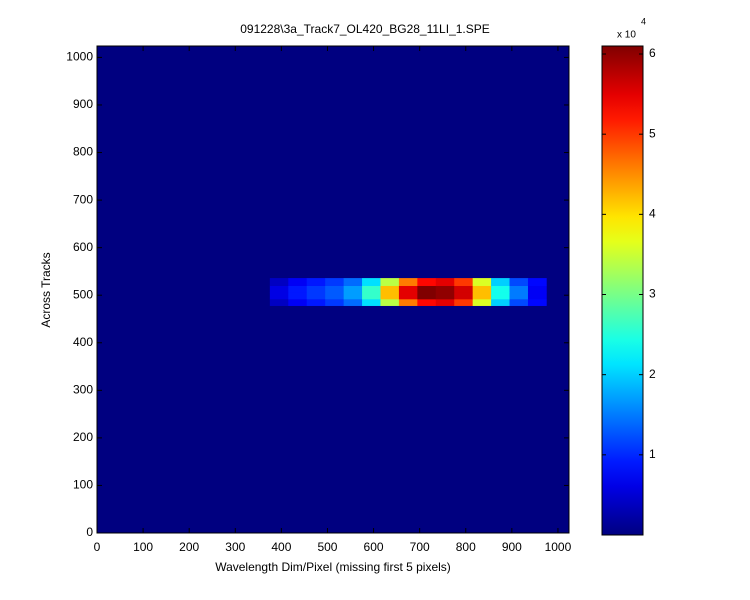 The image size is (750, 600). Describe the element at coordinates (365, 29) in the screenshot. I see `chart-title: 091228\3a_Track7_OL420_BG28_11LI_1.SPE` at that location.